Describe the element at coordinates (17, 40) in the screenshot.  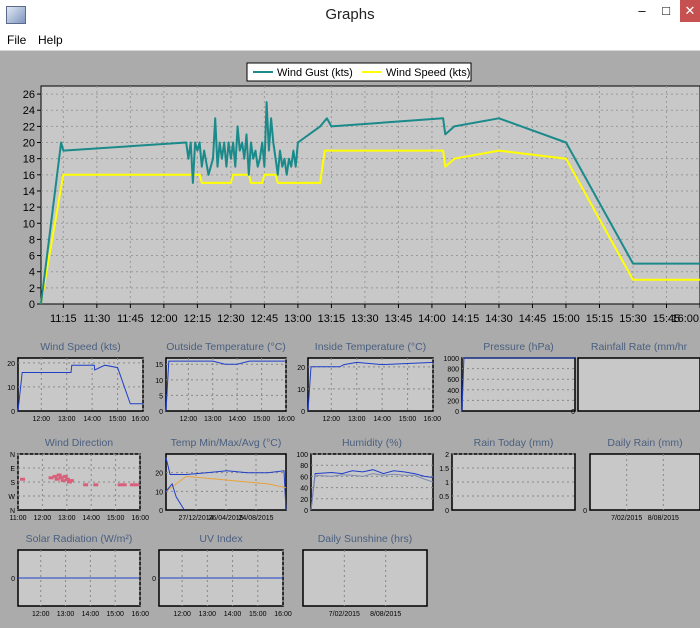
I see `menu-file: File` at that location.